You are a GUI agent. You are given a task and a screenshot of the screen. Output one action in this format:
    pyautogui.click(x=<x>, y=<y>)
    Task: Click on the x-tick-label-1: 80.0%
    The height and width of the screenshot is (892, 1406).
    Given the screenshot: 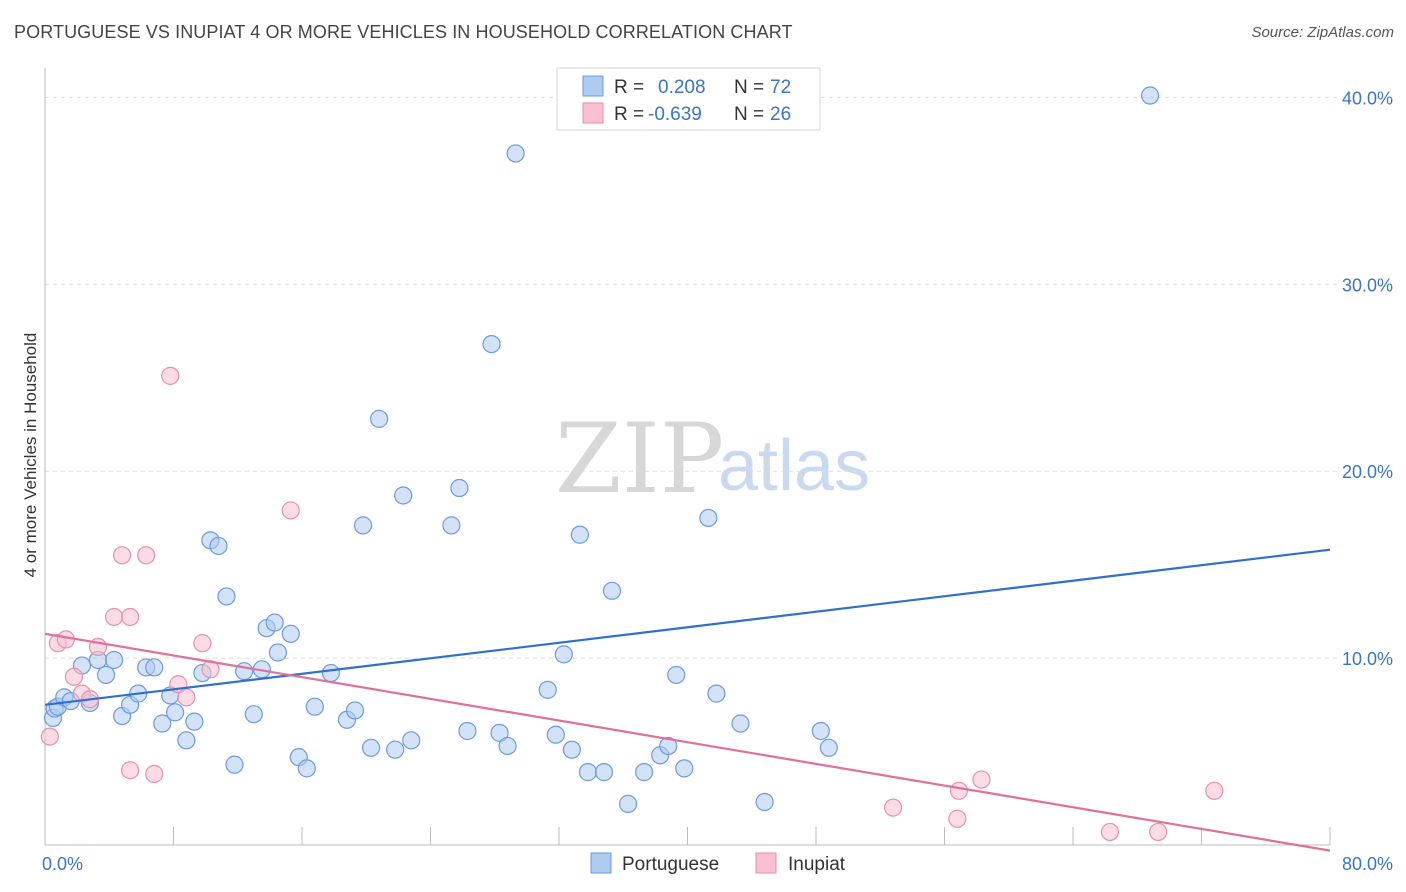 What is the action you would take?
    pyautogui.click(x=1367, y=864)
    